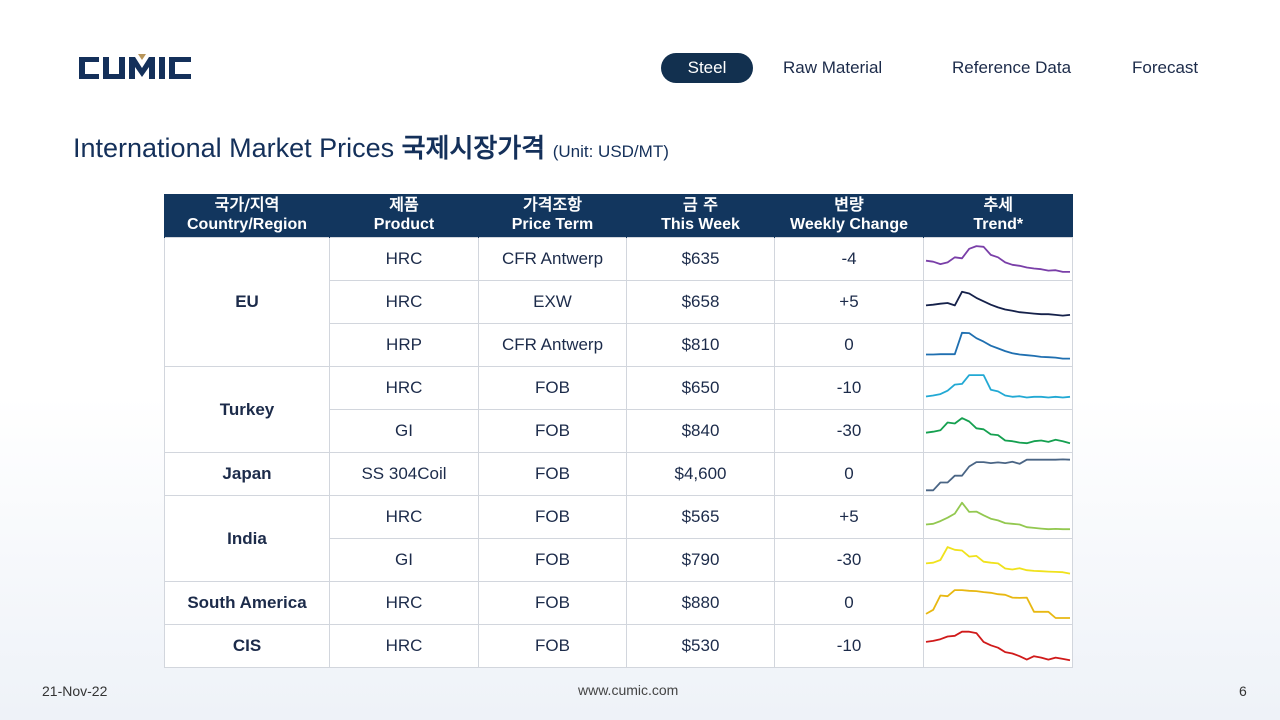 This screenshot has width=1280, height=720. Describe the element at coordinates (700, 603) in the screenshot. I see `this-week-price-cell: $880` at that location.